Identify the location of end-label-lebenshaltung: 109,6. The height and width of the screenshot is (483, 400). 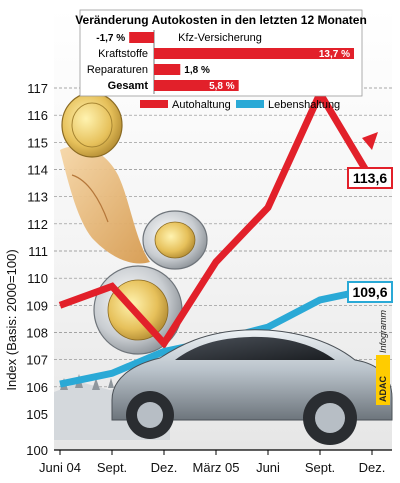
(370, 292).